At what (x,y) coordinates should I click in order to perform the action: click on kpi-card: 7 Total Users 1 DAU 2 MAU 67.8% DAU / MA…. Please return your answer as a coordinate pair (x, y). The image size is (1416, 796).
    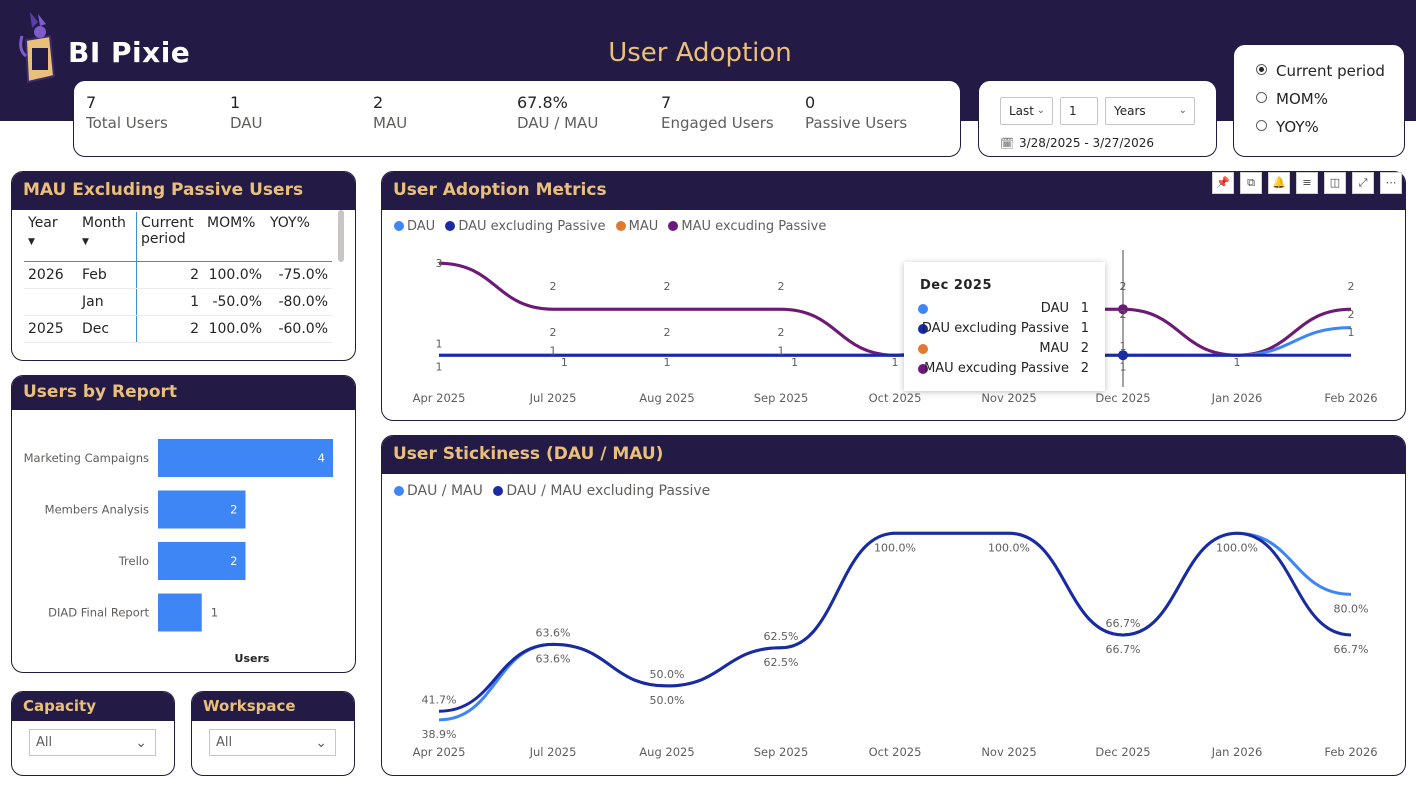
    Looking at the image, I should click on (517, 118).